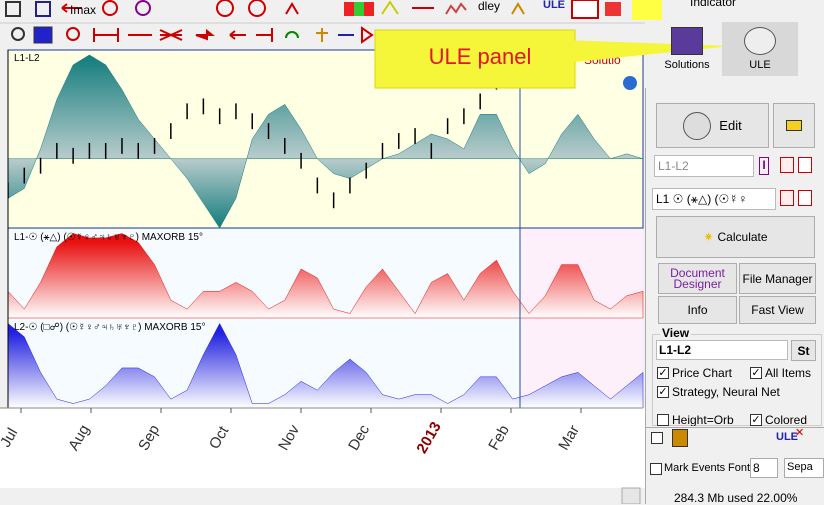 This screenshot has height=505, width=824. I want to click on checkbox-label: All Items, so click(788, 373).